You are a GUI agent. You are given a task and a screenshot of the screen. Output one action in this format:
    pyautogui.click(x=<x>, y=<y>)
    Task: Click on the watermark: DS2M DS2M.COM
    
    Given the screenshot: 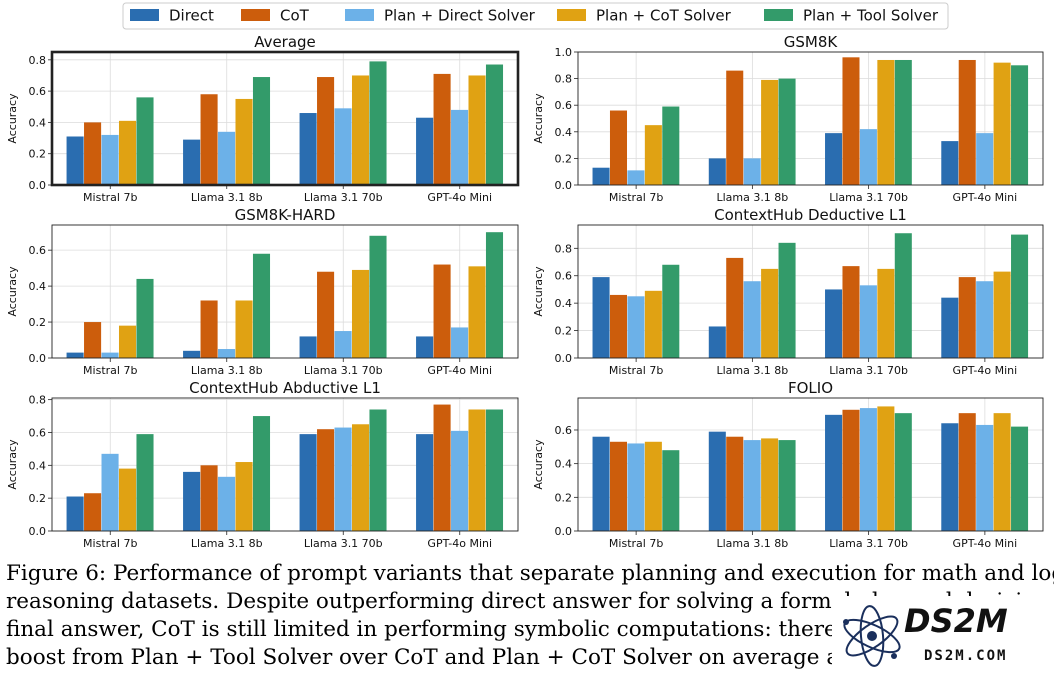 What is the action you would take?
    pyautogui.click(x=944, y=634)
    